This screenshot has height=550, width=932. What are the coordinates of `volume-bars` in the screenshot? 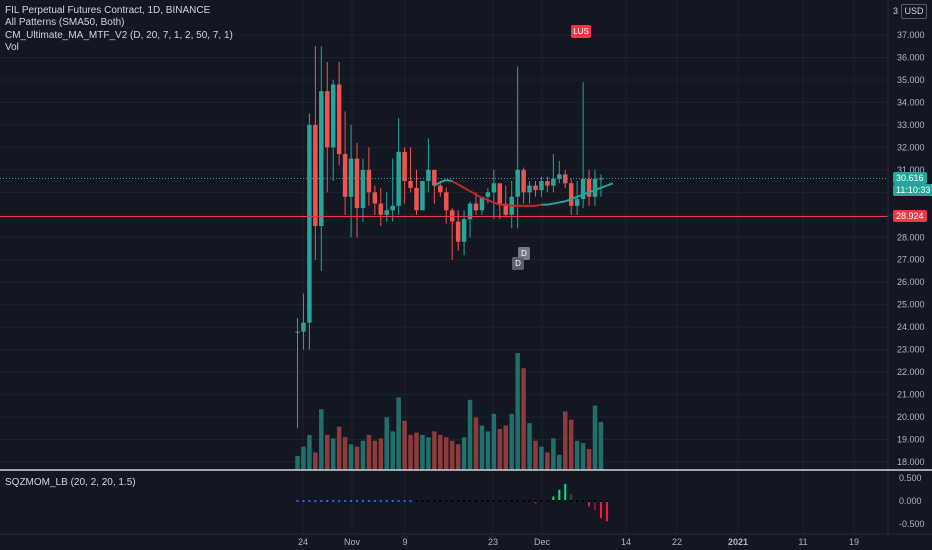 It's located at (449, 411).